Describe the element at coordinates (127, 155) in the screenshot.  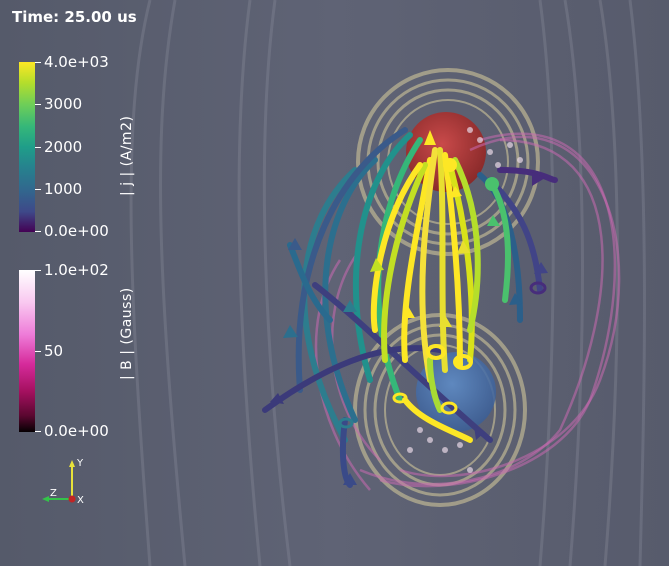
I see `current-density-colorbar-title: | j | (A/m2)` at that location.